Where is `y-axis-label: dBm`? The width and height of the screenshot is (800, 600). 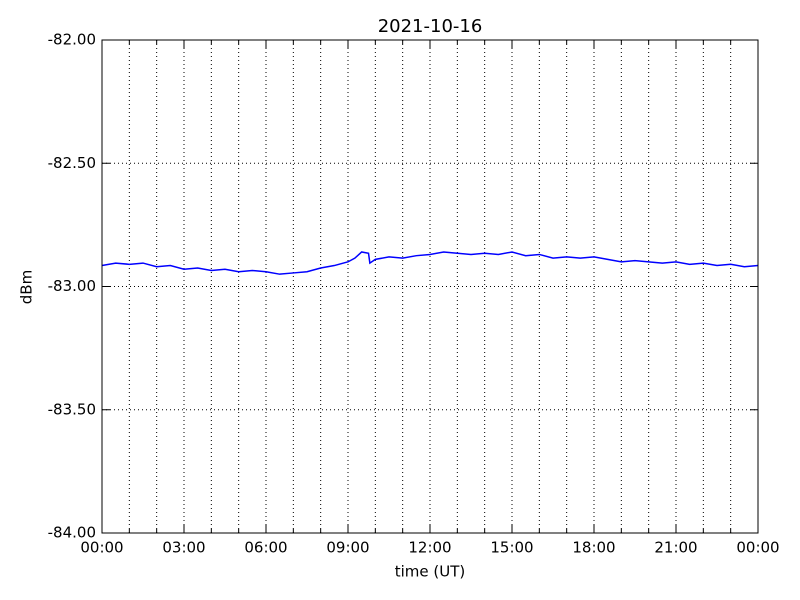 y-axis-label: dBm is located at coordinates (27, 287).